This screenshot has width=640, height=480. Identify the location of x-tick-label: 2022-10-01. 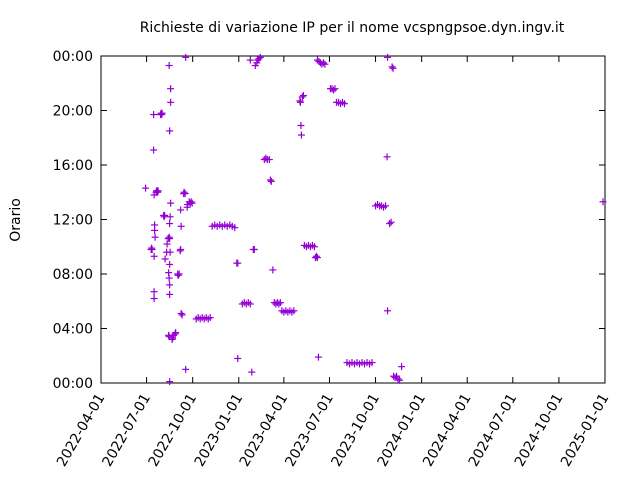
(173, 430).